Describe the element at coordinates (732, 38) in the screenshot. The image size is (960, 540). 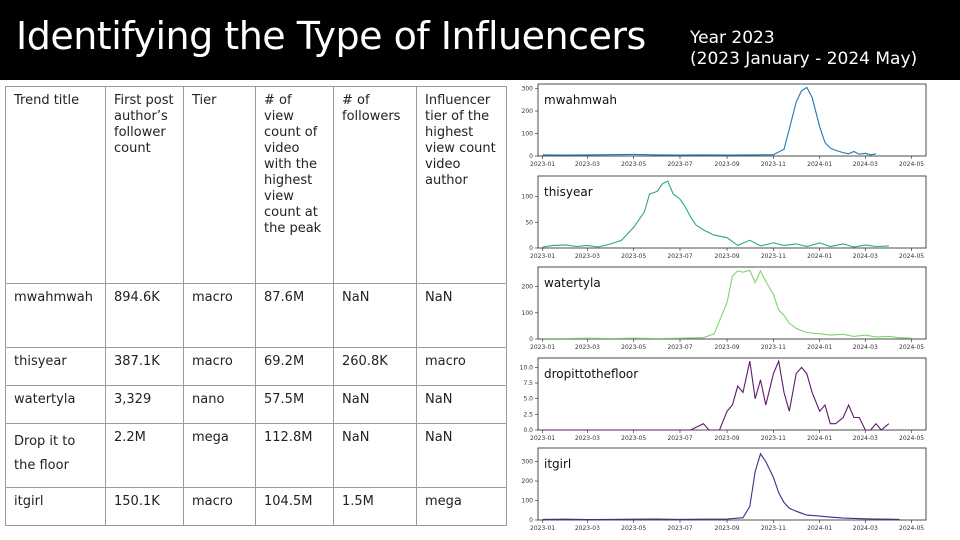
I see `year-label: Year 2023` at that location.